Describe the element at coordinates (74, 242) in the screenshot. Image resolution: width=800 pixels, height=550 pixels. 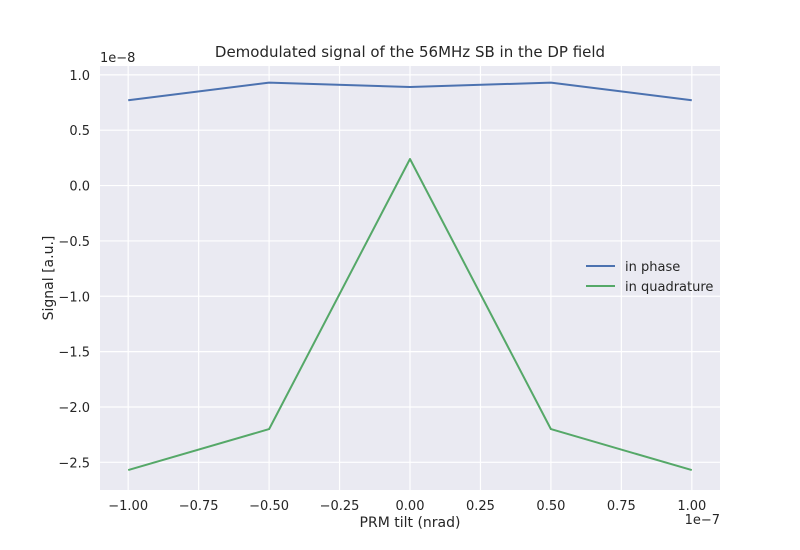
I see `y-tick-label: −0.5` at that location.